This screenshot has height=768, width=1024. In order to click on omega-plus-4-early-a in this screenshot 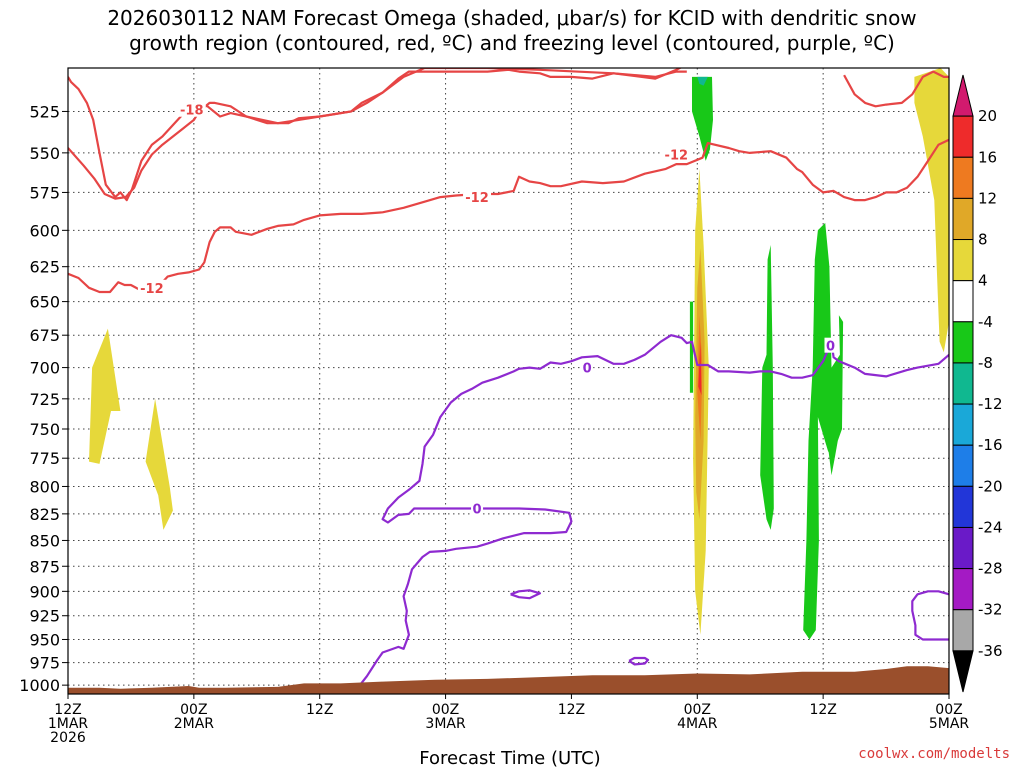, I will do `click(105, 396)`.